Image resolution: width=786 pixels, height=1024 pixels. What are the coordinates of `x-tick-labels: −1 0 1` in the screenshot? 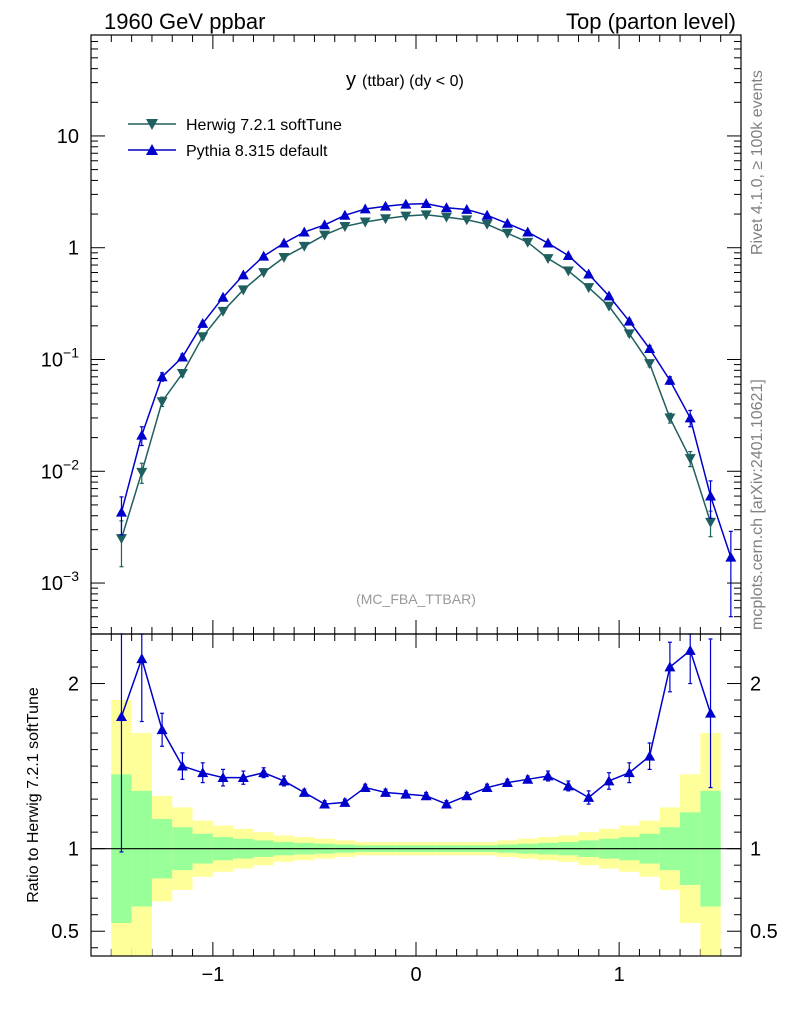 It's located at (412, 975).